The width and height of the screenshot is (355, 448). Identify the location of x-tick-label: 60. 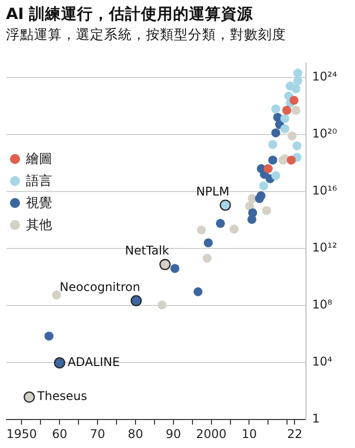
(60, 433).